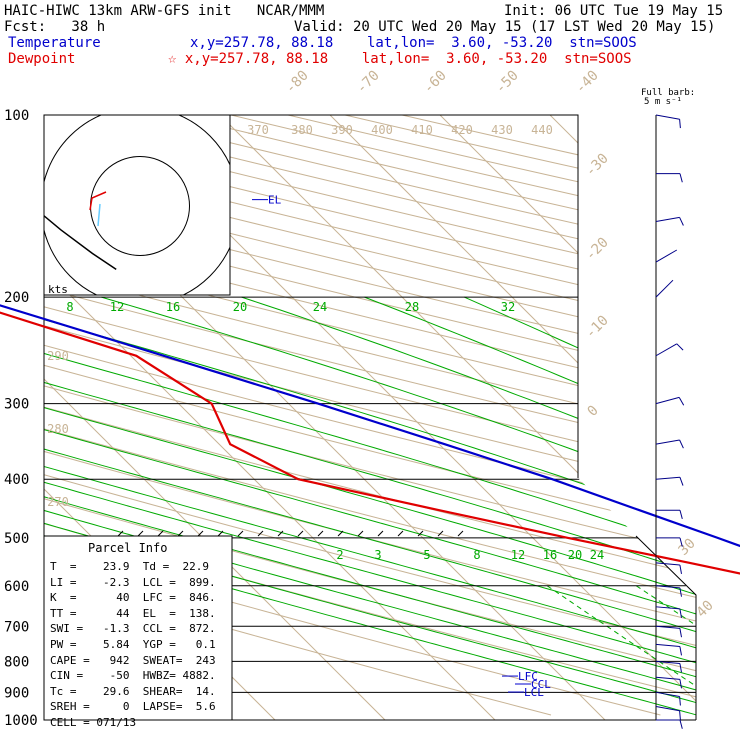 Image resolution: width=740 pixels, height=740 pixels. Describe the element at coordinates (593, 411) in the screenshot. I see `isotherm-label: 0` at that location.